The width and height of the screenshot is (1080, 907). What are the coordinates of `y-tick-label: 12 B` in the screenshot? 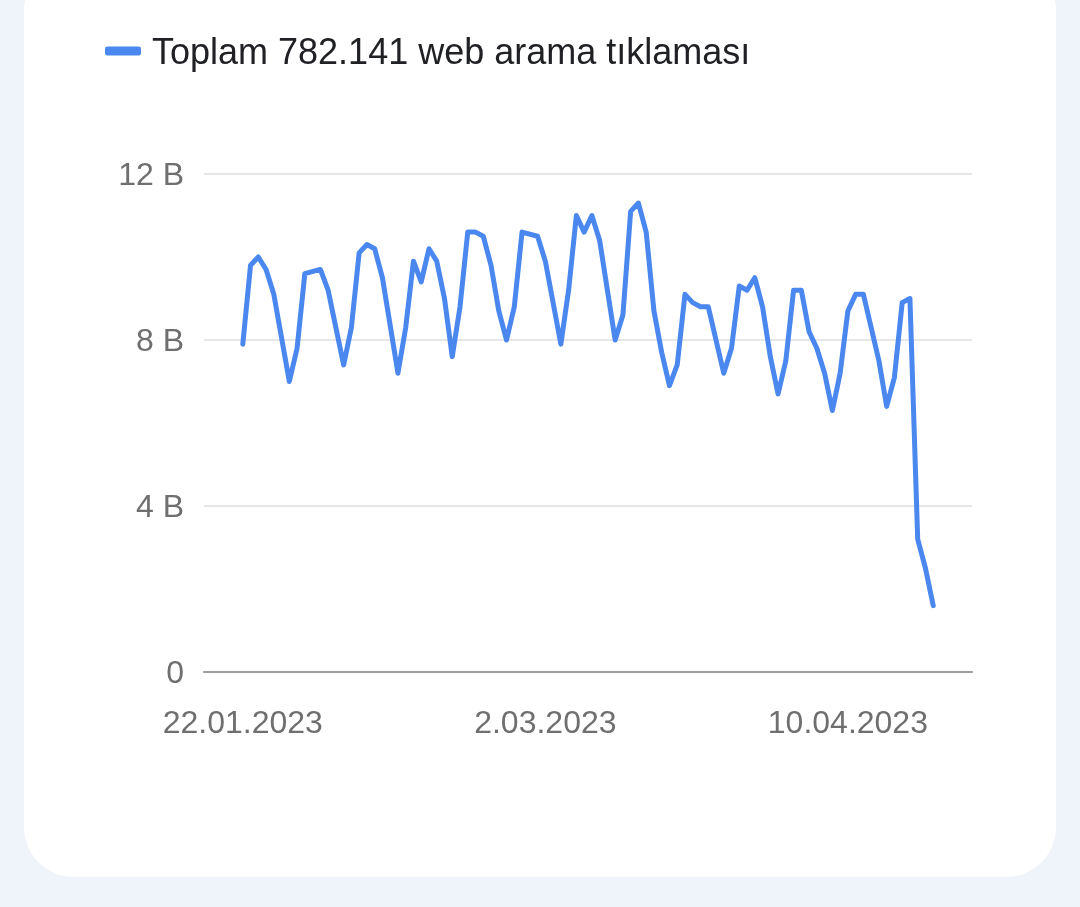 It's located at (151, 174).